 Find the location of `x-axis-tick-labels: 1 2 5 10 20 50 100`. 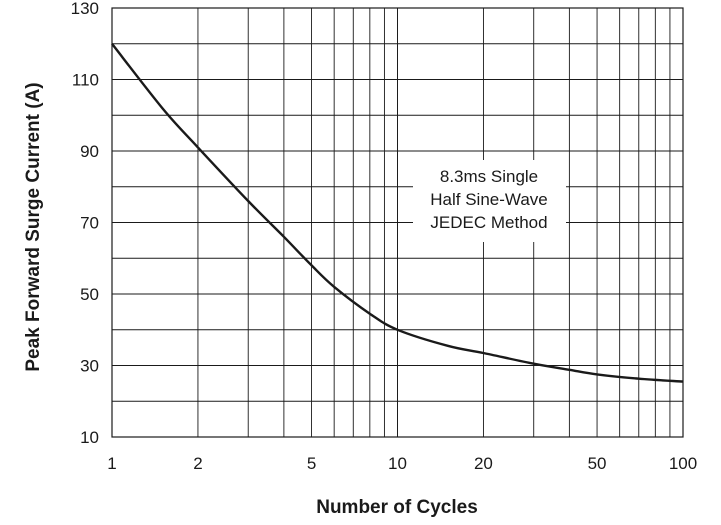

x-axis-tick-labels: 1 2 5 10 20 50 100 is located at coordinates (402, 463).